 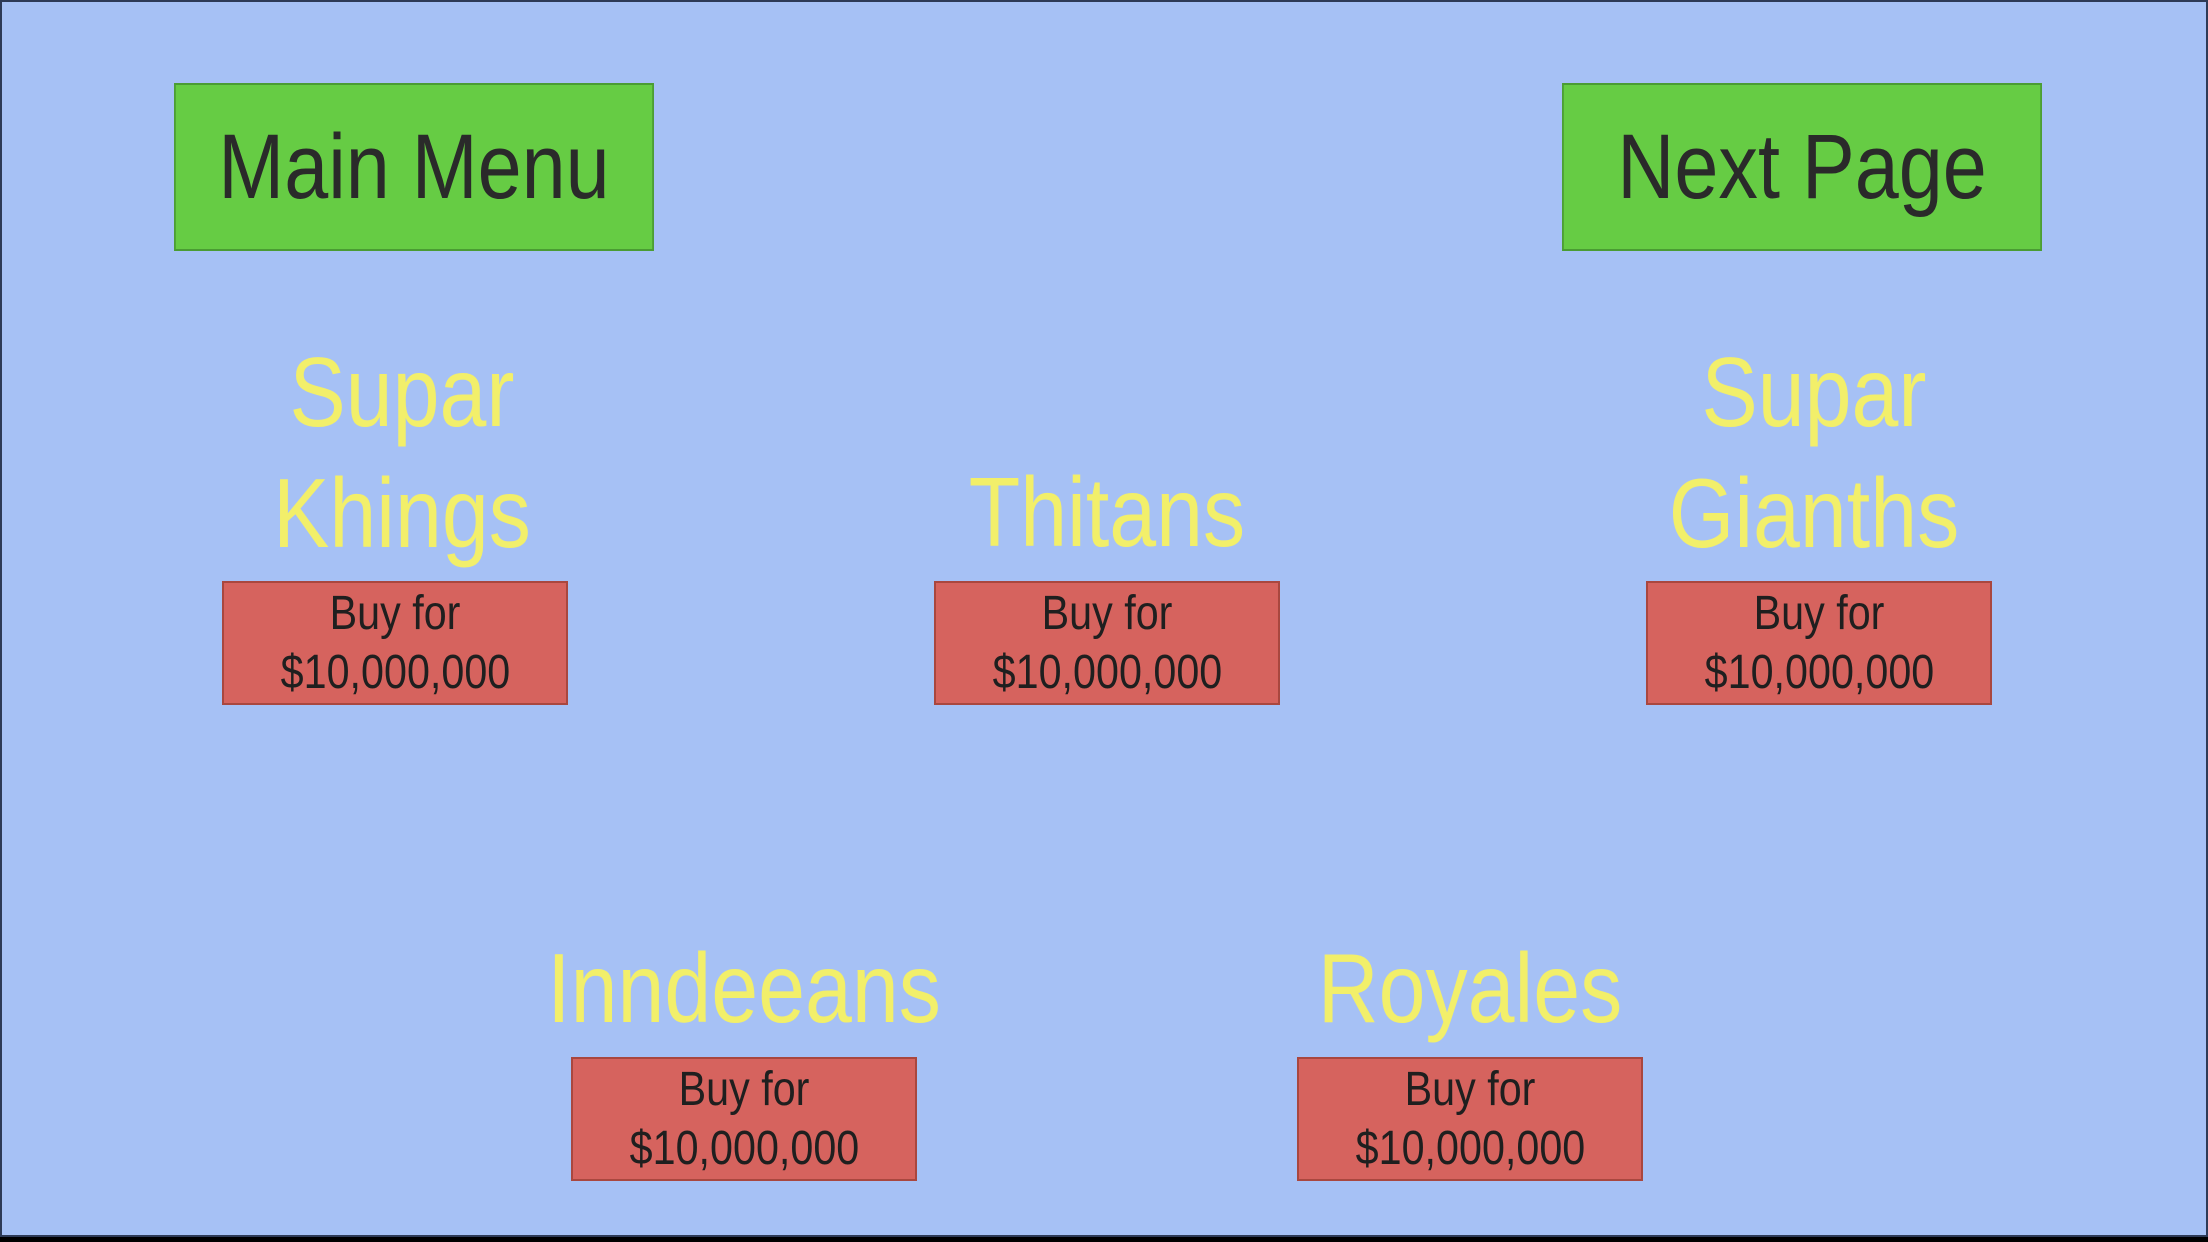 I want to click on buy-button-thitans: Buy for $10,000,000, so click(x=1107, y=643).